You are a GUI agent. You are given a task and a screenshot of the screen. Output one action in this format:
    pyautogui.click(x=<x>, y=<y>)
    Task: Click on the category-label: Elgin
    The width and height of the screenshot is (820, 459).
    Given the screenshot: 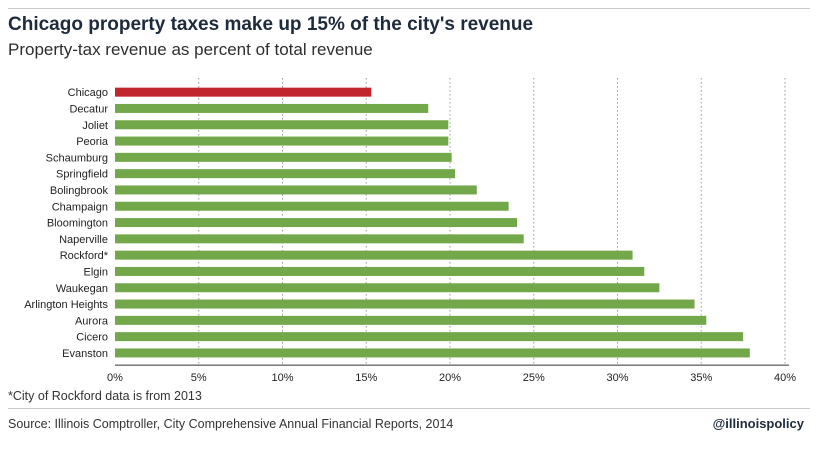 What is the action you would take?
    pyautogui.click(x=96, y=272)
    